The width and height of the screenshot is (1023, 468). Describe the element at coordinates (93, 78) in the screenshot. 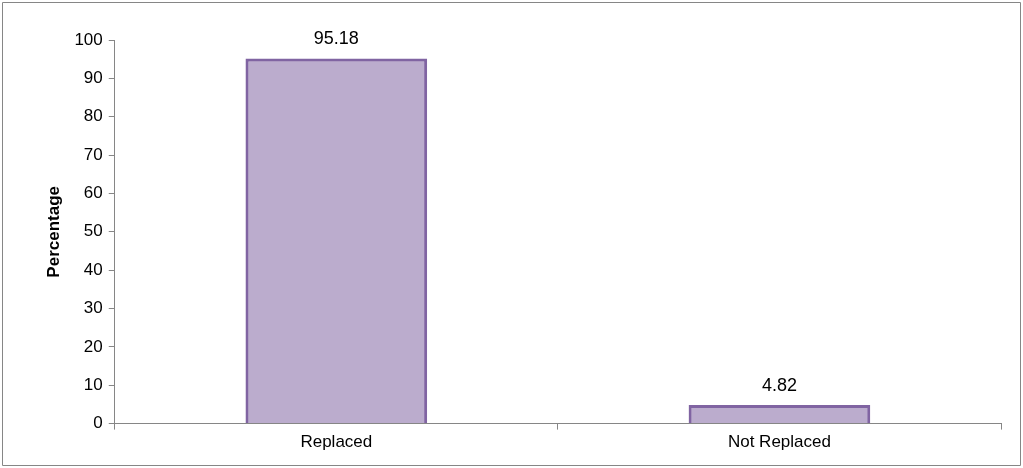

I see `y-tick-label: 90` at that location.